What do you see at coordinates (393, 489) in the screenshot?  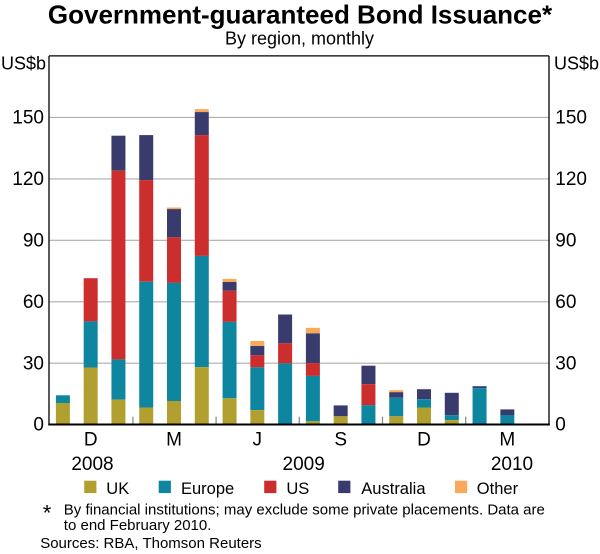 I see `svg-text: Australia` at bounding box center [393, 489].